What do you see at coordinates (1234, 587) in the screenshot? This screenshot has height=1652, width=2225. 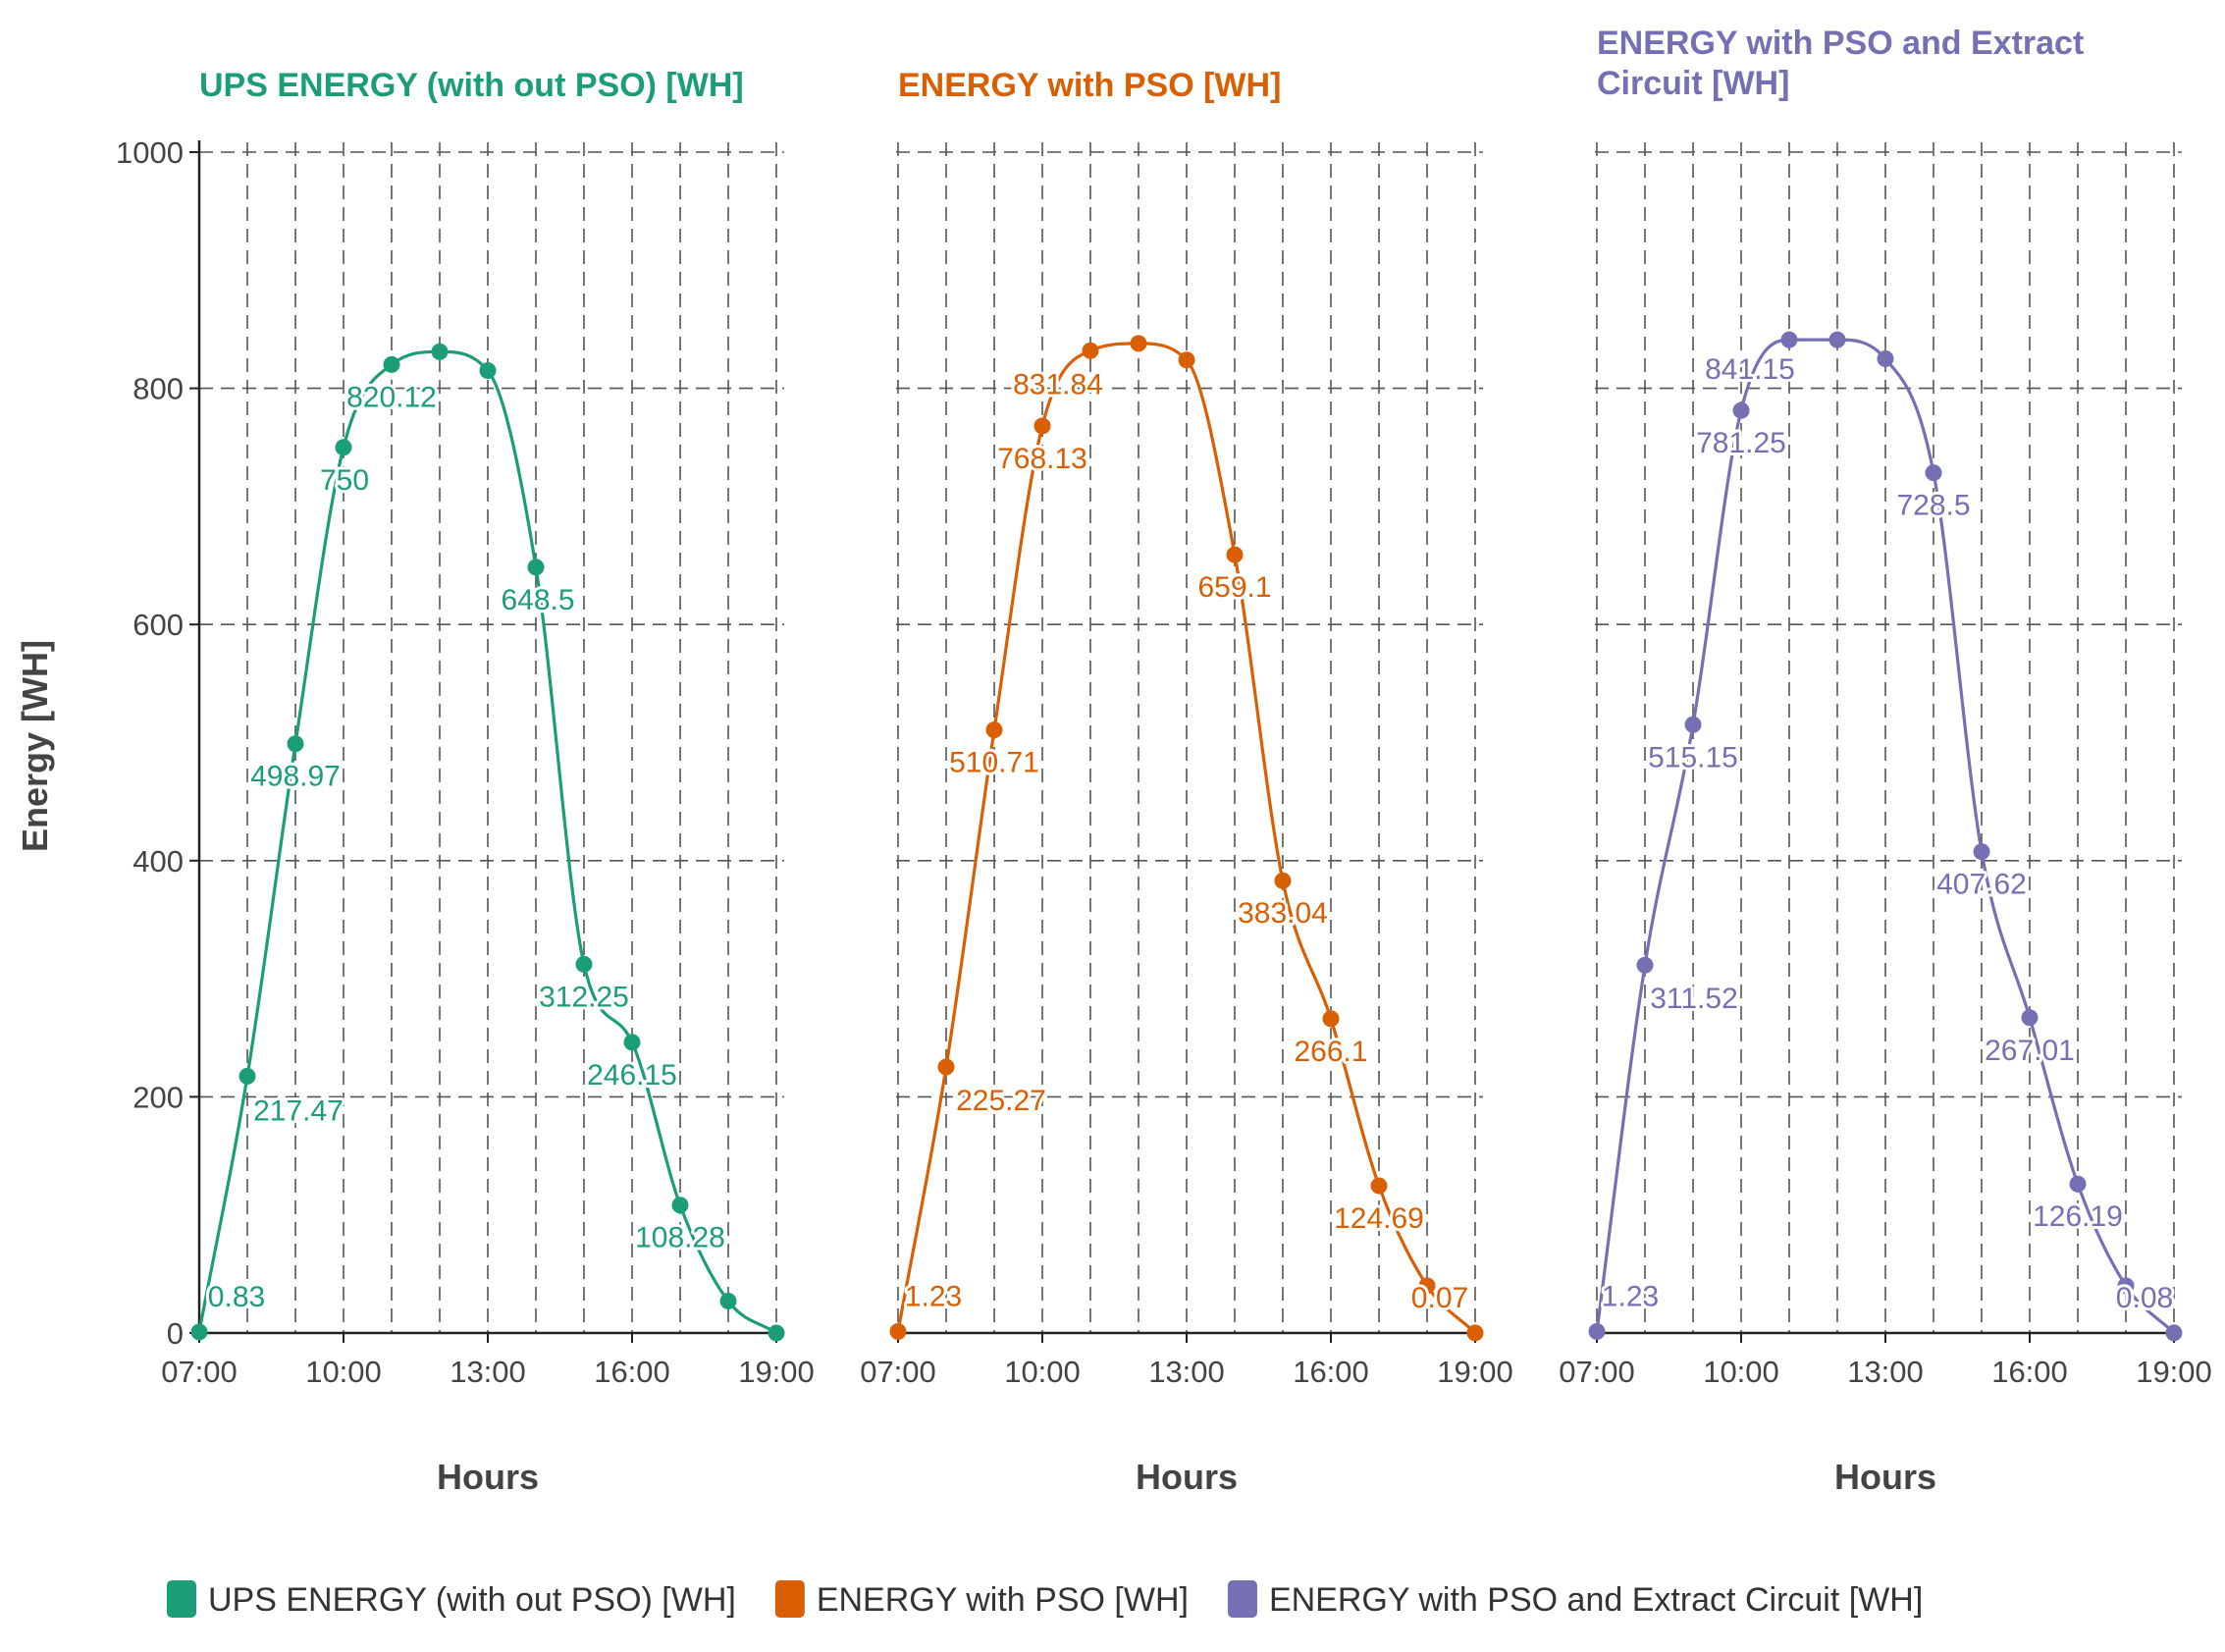 I see `data-label: 659.1` at bounding box center [1234, 587].